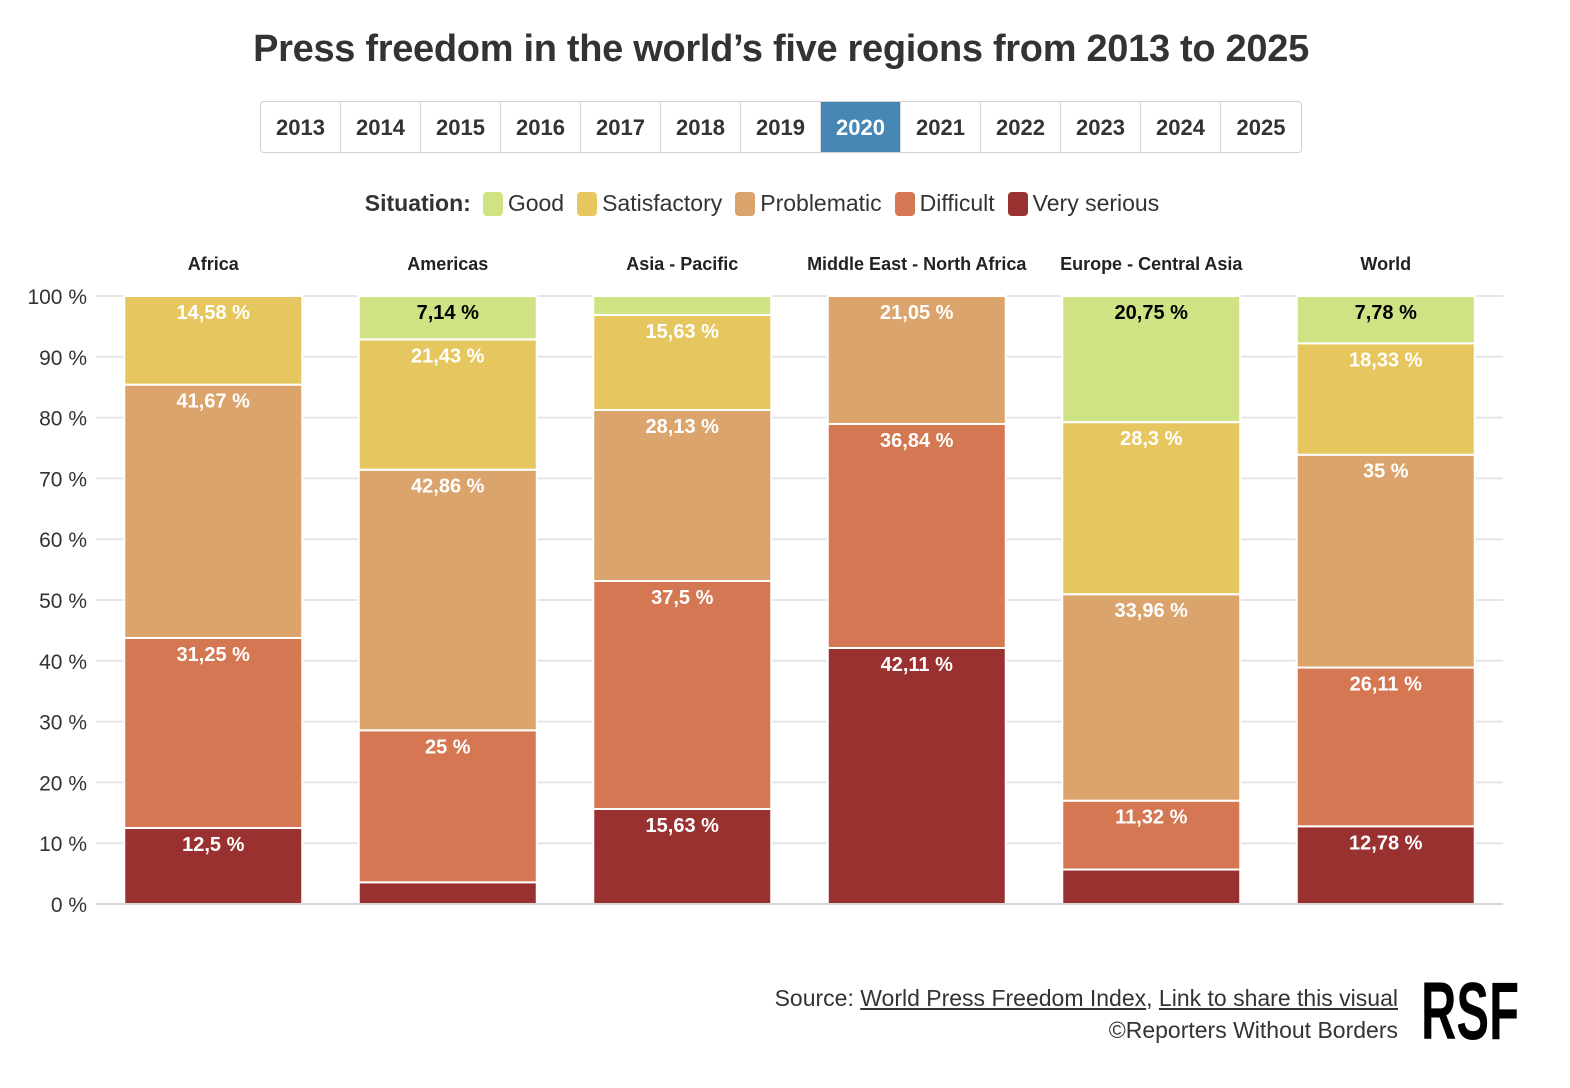  What do you see at coordinates (461, 127) in the screenshot?
I see `year-tab-2015: 2015` at bounding box center [461, 127].